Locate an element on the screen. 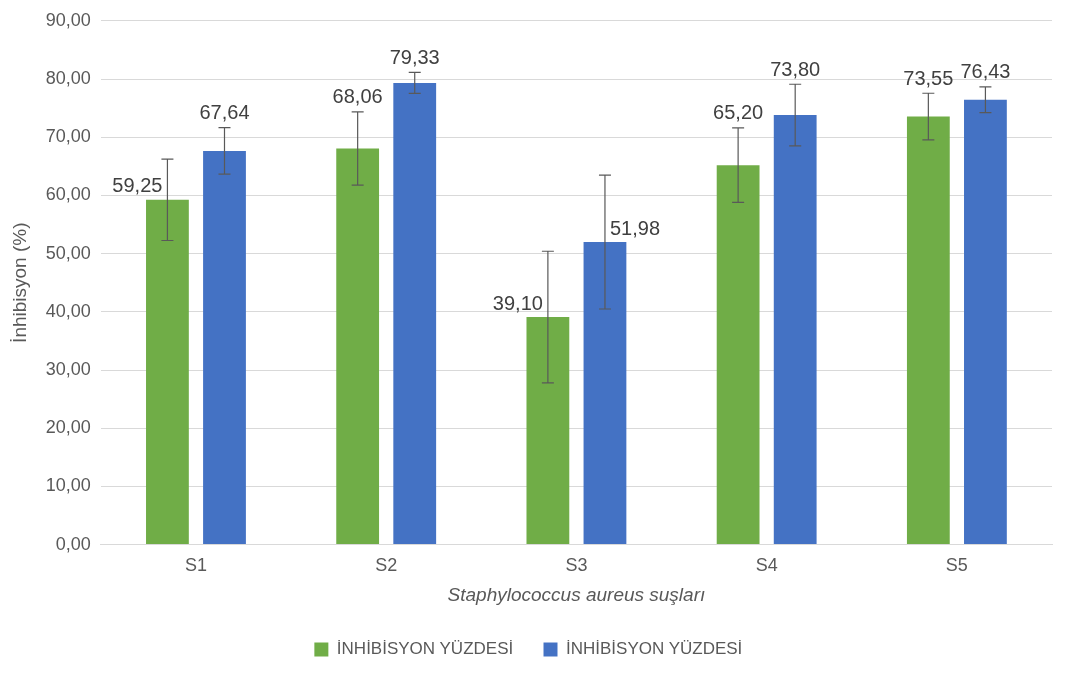  y-tick-label: 70,00 is located at coordinates (68, 136).